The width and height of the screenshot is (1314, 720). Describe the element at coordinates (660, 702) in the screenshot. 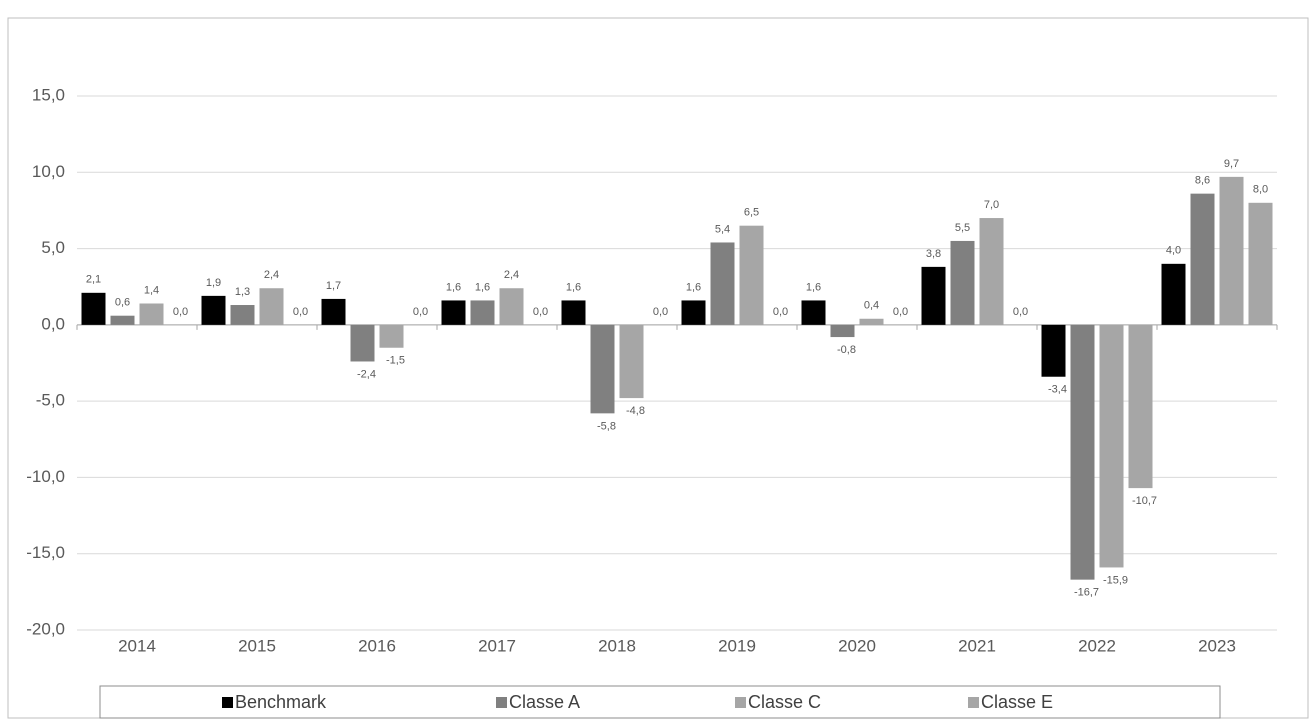

I see `legend-frame` at that location.